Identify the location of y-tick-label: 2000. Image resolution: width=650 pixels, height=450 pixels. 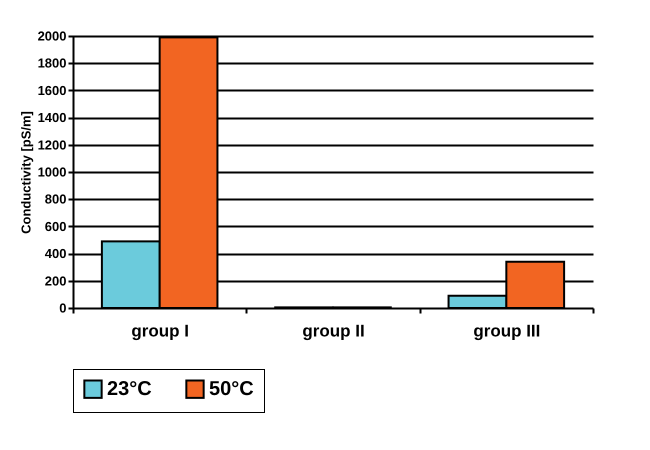
(52, 36).